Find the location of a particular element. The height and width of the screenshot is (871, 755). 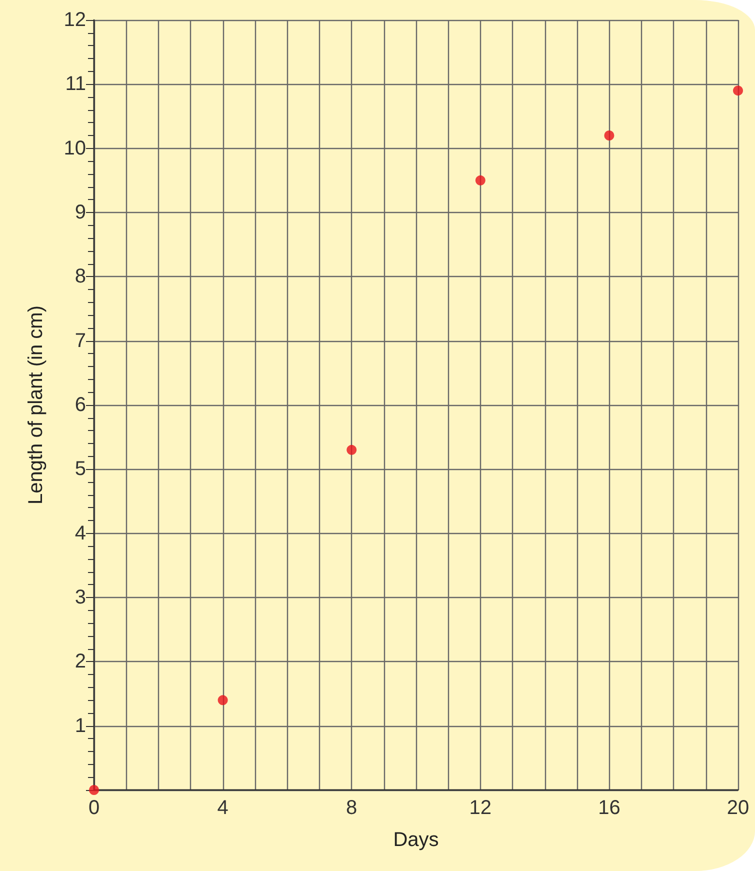

y-tick-label: 10 is located at coordinates (75, 148).